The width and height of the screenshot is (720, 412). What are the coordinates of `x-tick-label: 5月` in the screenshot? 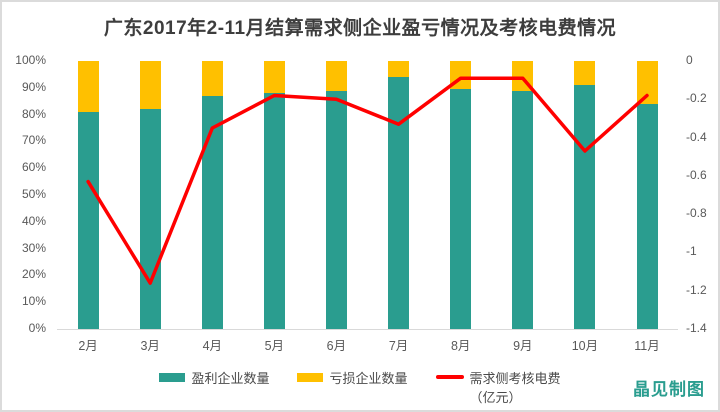 It's located at (274, 346).